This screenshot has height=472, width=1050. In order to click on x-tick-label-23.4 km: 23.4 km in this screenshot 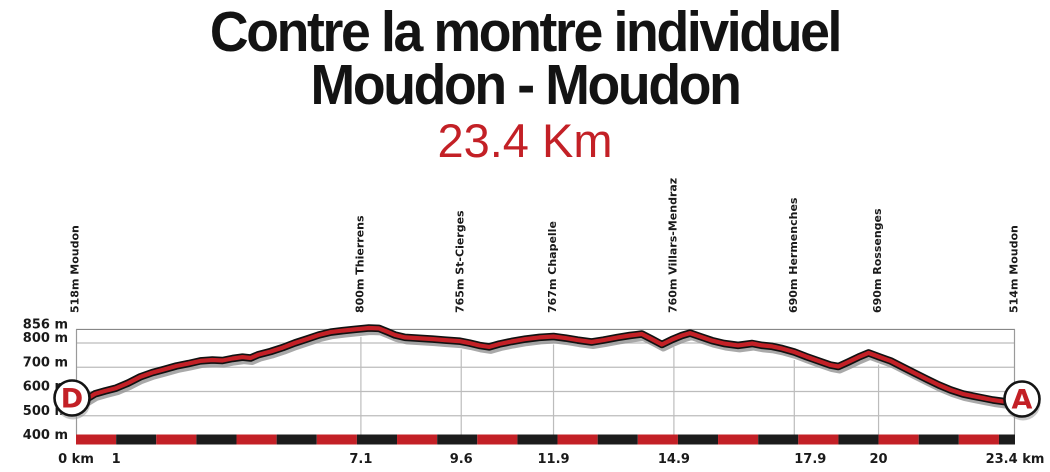, I will do `click(1015, 459)`.